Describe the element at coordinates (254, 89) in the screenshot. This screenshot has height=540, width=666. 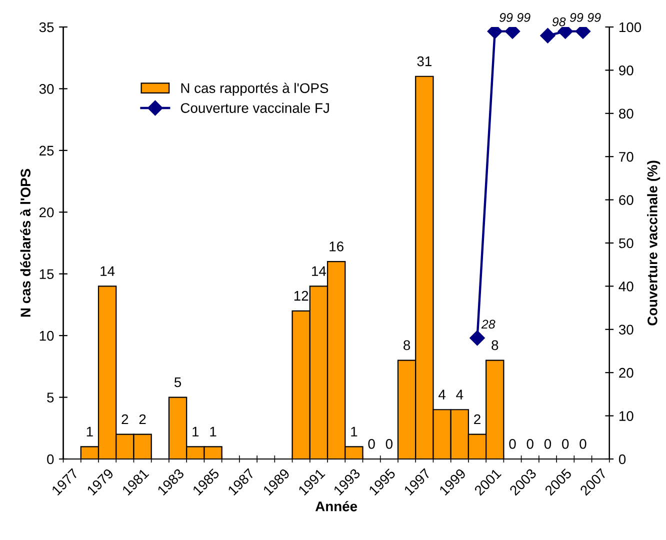
I see `legend-label: N cas rapportés à l'OPS` at that location.